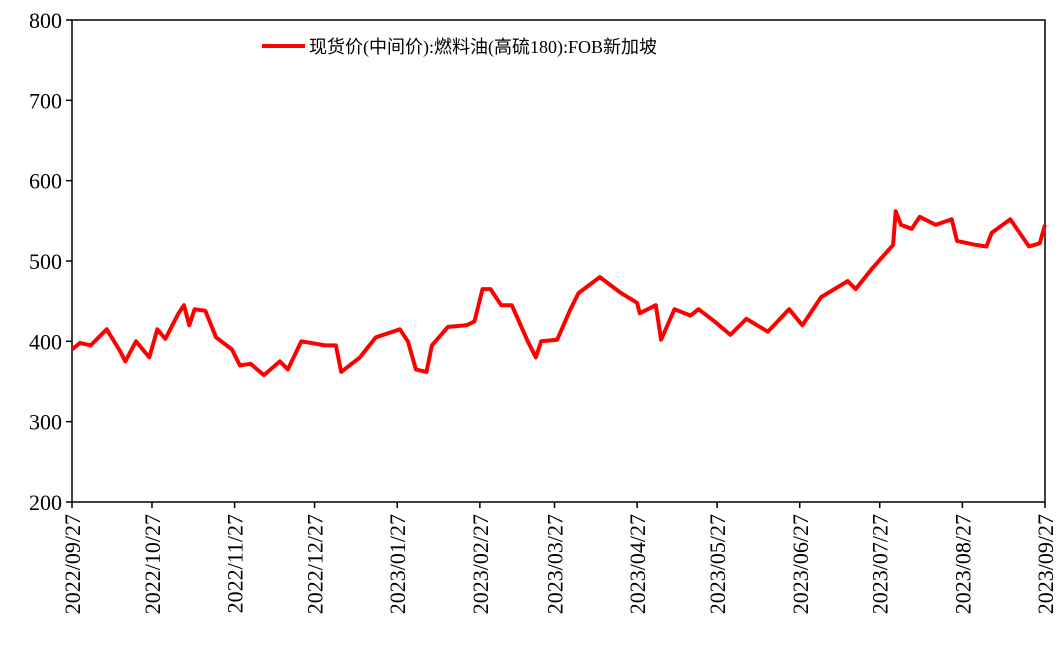  Describe the element at coordinates (235, 563) in the screenshot. I see `x-tick-label: 2022/11/27` at that location.